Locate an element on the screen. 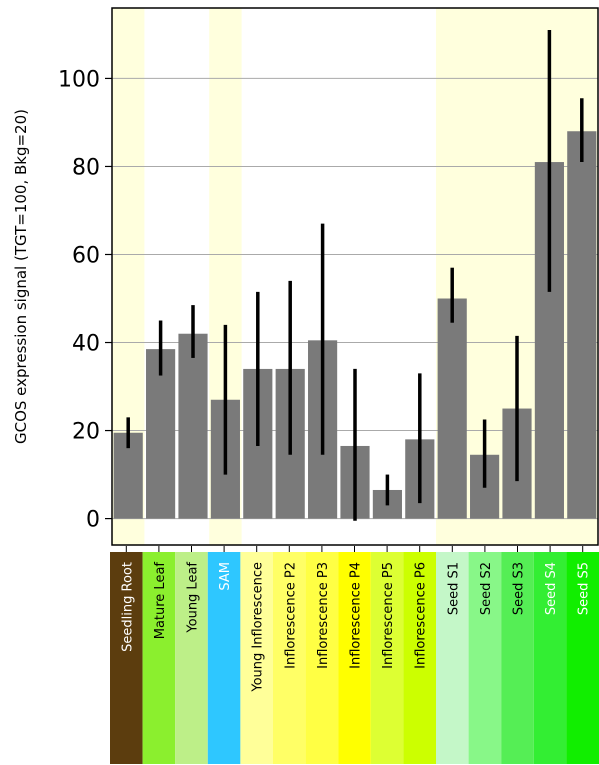 The image size is (599, 765). y-axis: 0 20 40 60 80 100 is located at coordinates (85, 300).